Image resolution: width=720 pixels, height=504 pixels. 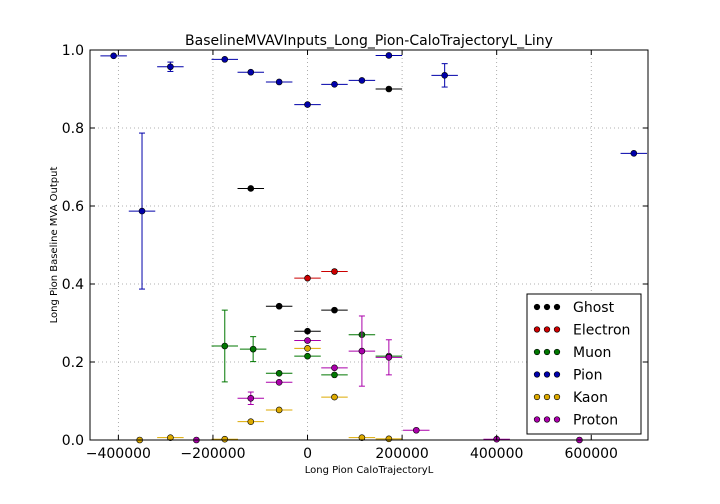 What do you see at coordinates (401, 454) in the screenshot?
I see `x-tick-label: 200000` at bounding box center [401, 454].